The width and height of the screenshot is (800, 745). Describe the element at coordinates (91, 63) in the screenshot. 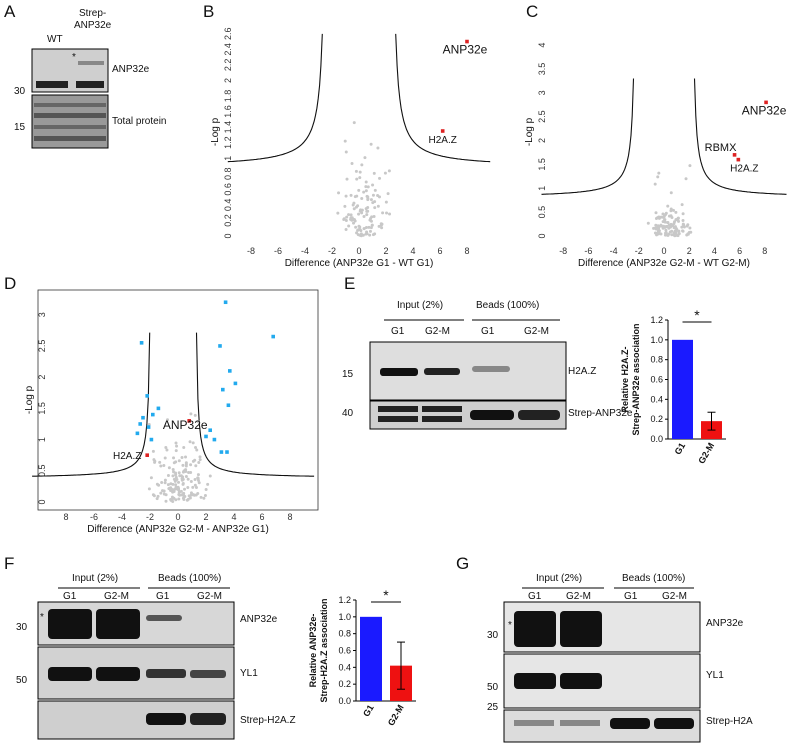

I see `band-strep-anp32e-upper` at that location.